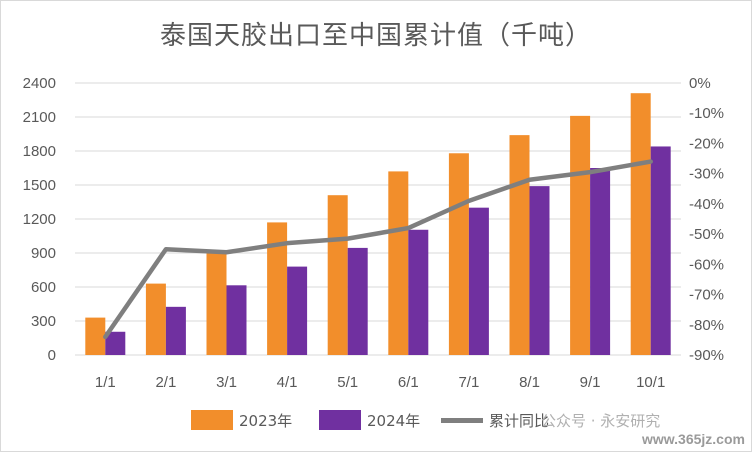 The height and width of the screenshot is (452, 752). Describe the element at coordinates (226, 382) in the screenshot. I see `x-tick-label: 3/1` at that location.